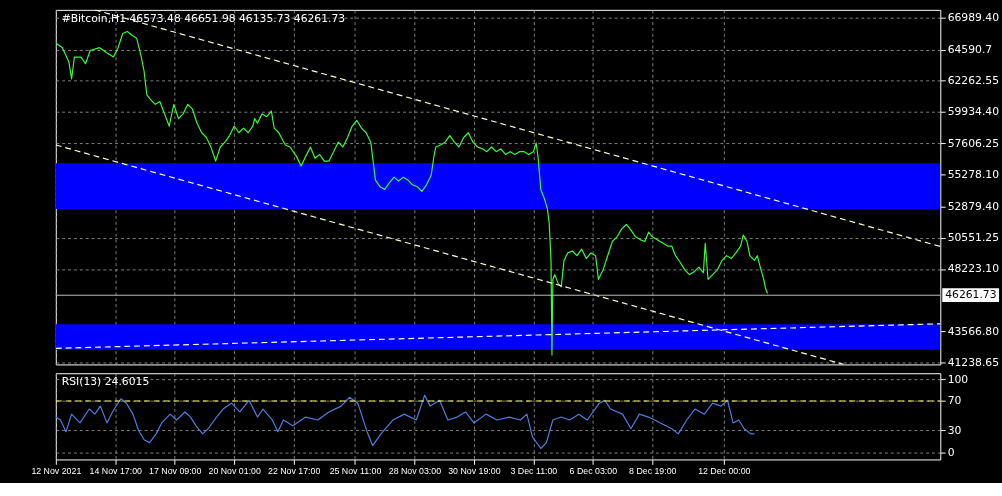 Image resolution: width=1002 pixels, height=496 pixels. I want to click on y-tick-label: 100, so click(958, 379).